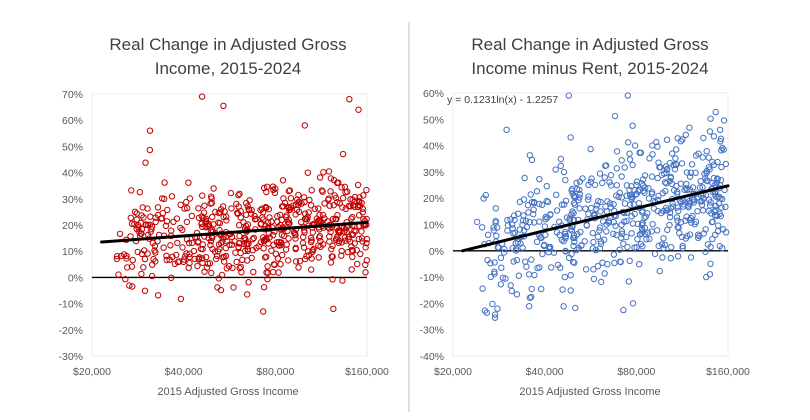 Image resolution: width=810 pixels, height=420 pixels. What do you see at coordinates (184, 372) in the screenshot?
I see `x-tick-label: $40,000` at bounding box center [184, 372].